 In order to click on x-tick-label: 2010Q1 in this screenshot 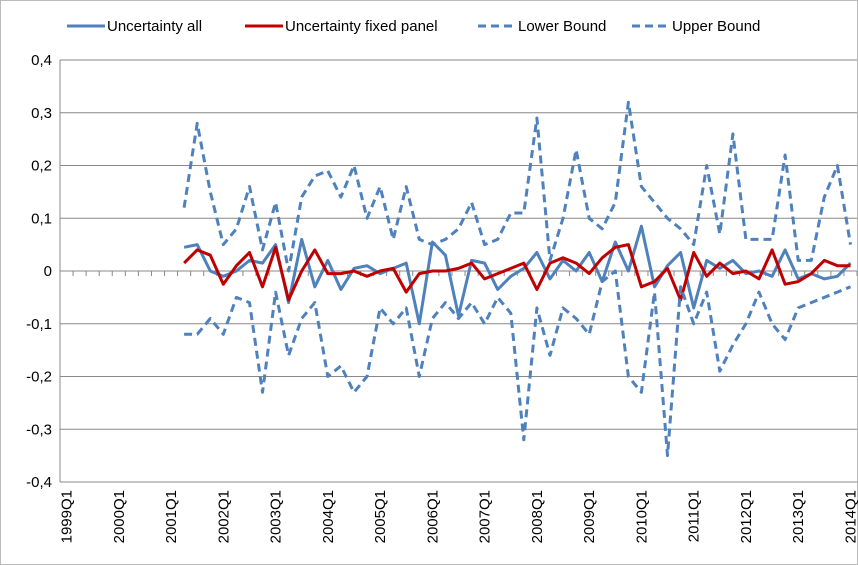, I will do `click(641, 516)`.